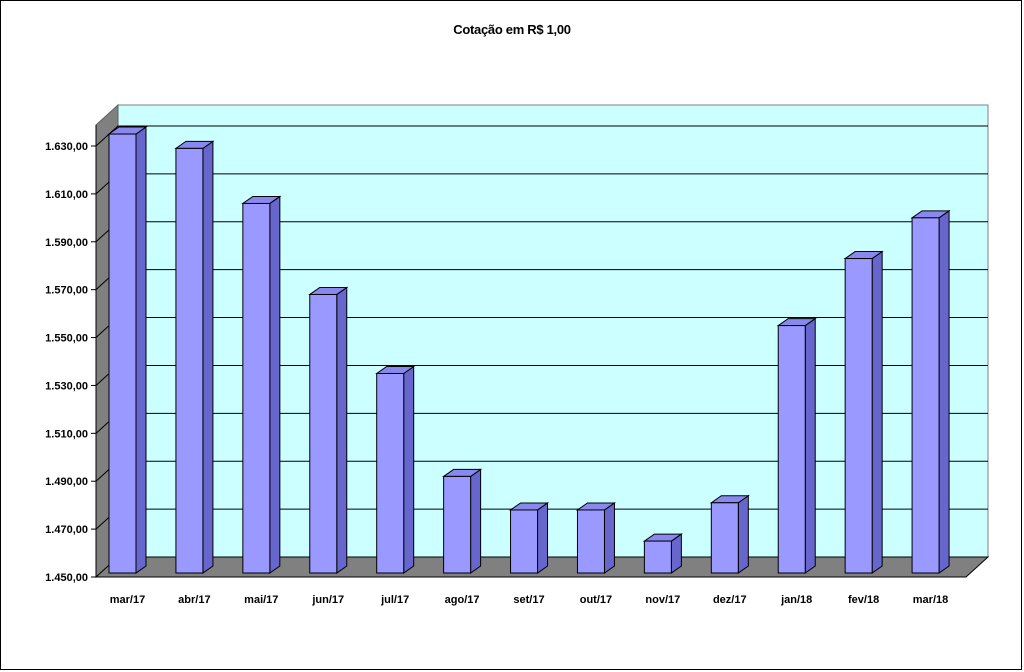  Describe the element at coordinates (66, 147) in the screenshot. I see `y-tick-label: 1.630,00` at that location.